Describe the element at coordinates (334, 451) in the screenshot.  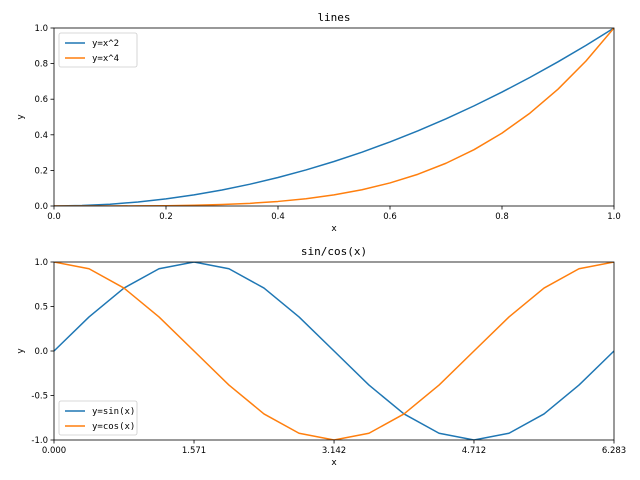
I see `x-tick-label: 3.142` at that location.